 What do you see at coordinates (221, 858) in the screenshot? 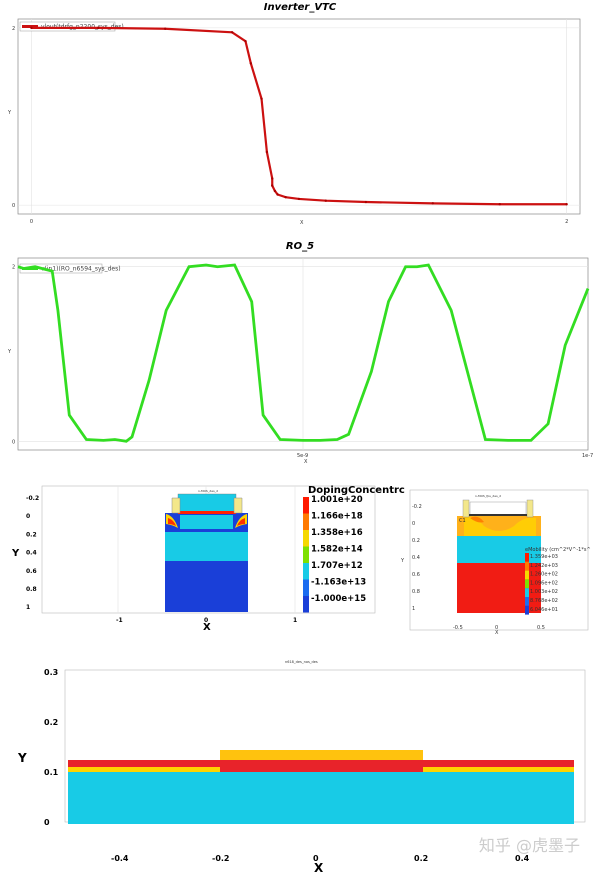
I see `chart5-x-tick-label: -0.2` at bounding box center [221, 858].